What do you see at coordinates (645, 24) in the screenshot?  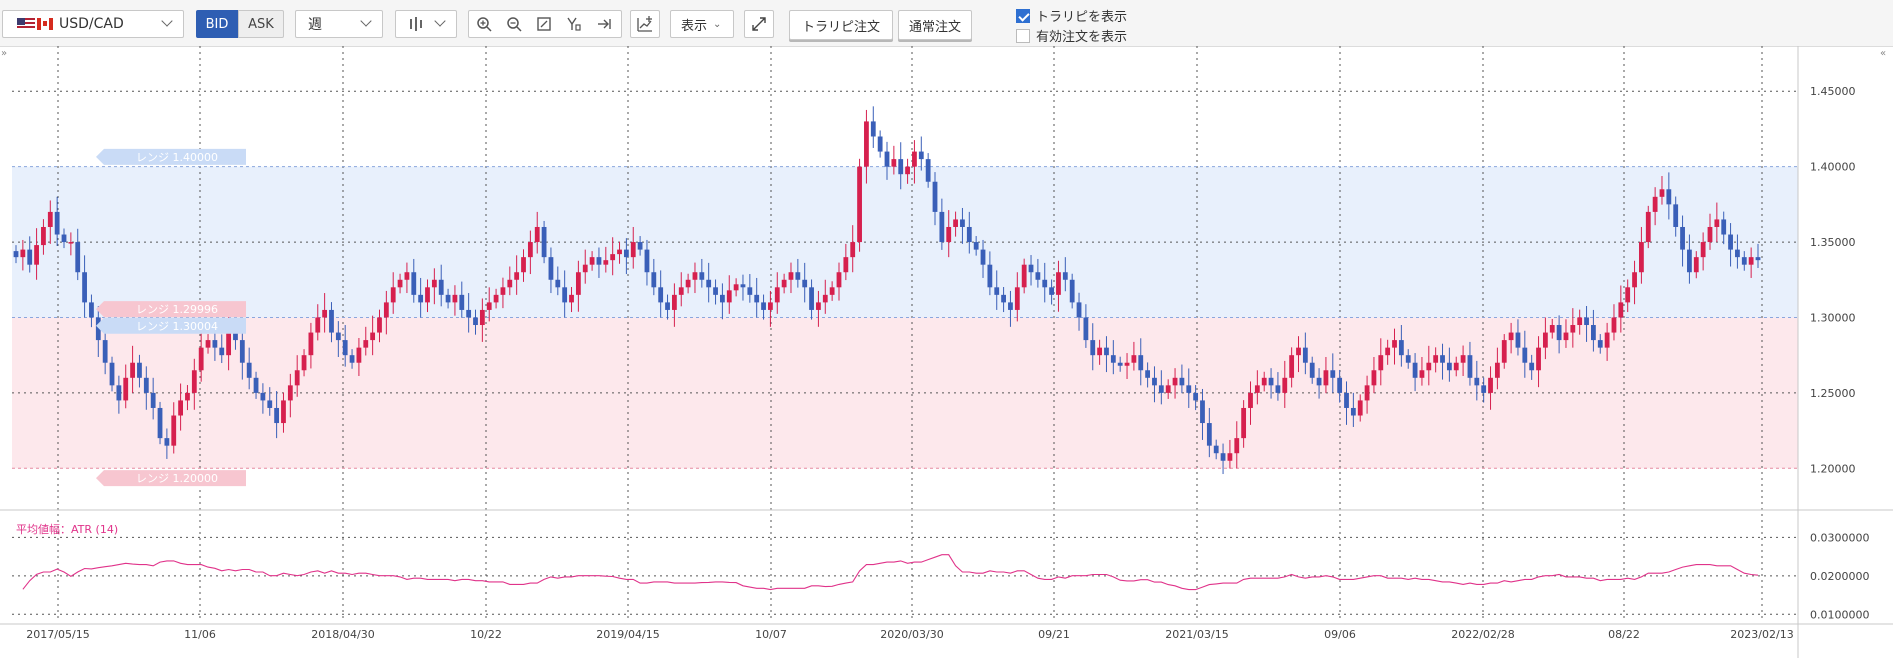 I see `add-indicator-icon` at bounding box center [645, 24].